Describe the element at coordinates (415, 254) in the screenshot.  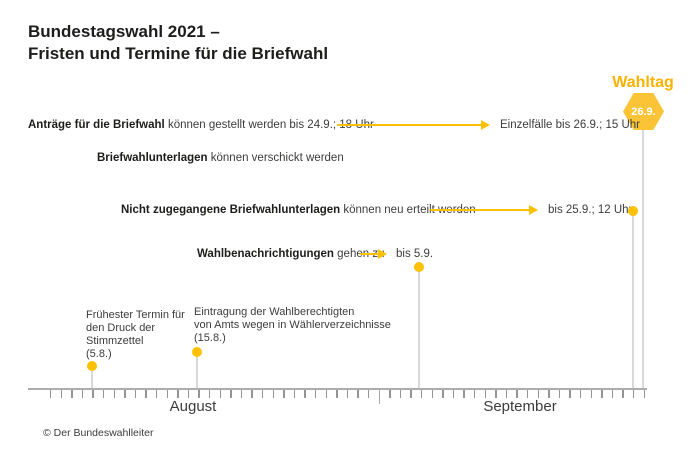
I see `event-row-wahlbenachrichtigungen-deadline: bis 5.9.` at that location.